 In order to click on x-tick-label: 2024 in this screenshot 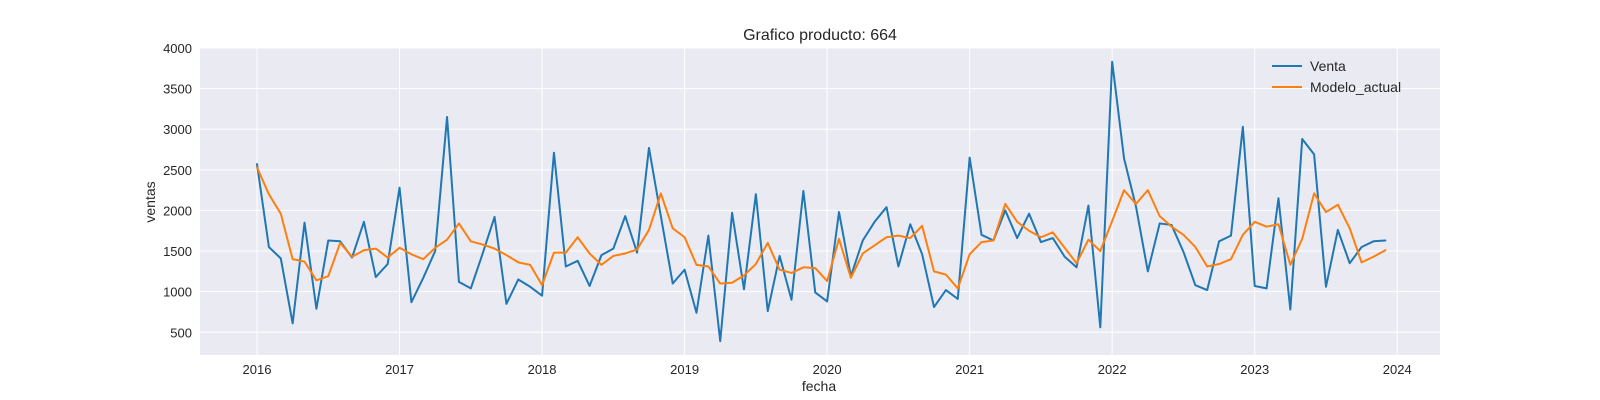, I will do `click(1397, 369)`.